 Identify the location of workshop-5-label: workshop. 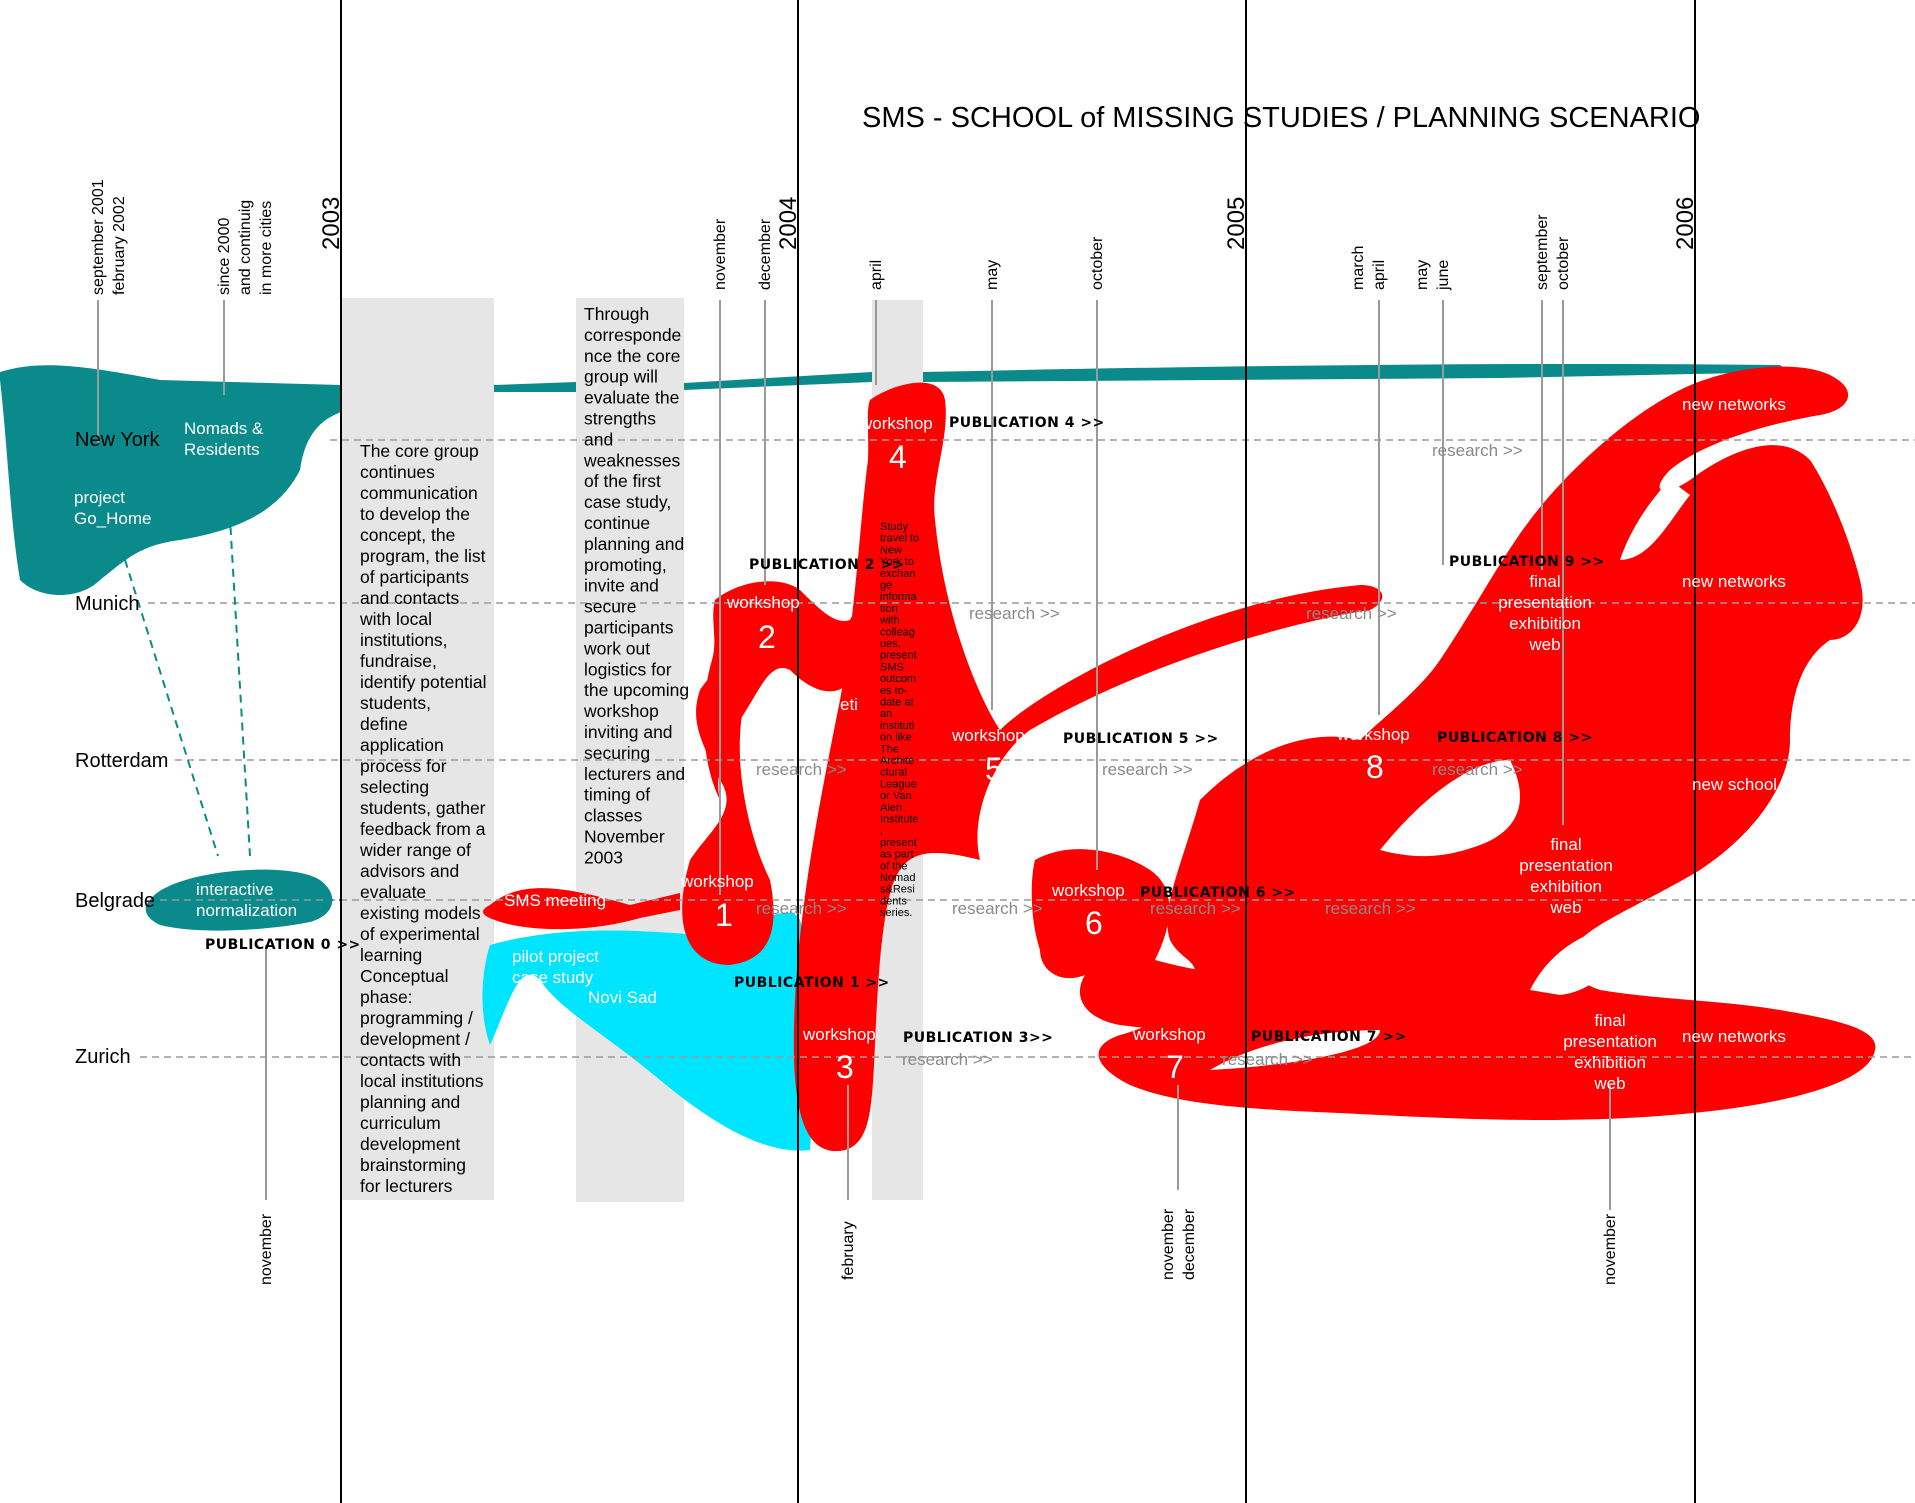
(988, 735).